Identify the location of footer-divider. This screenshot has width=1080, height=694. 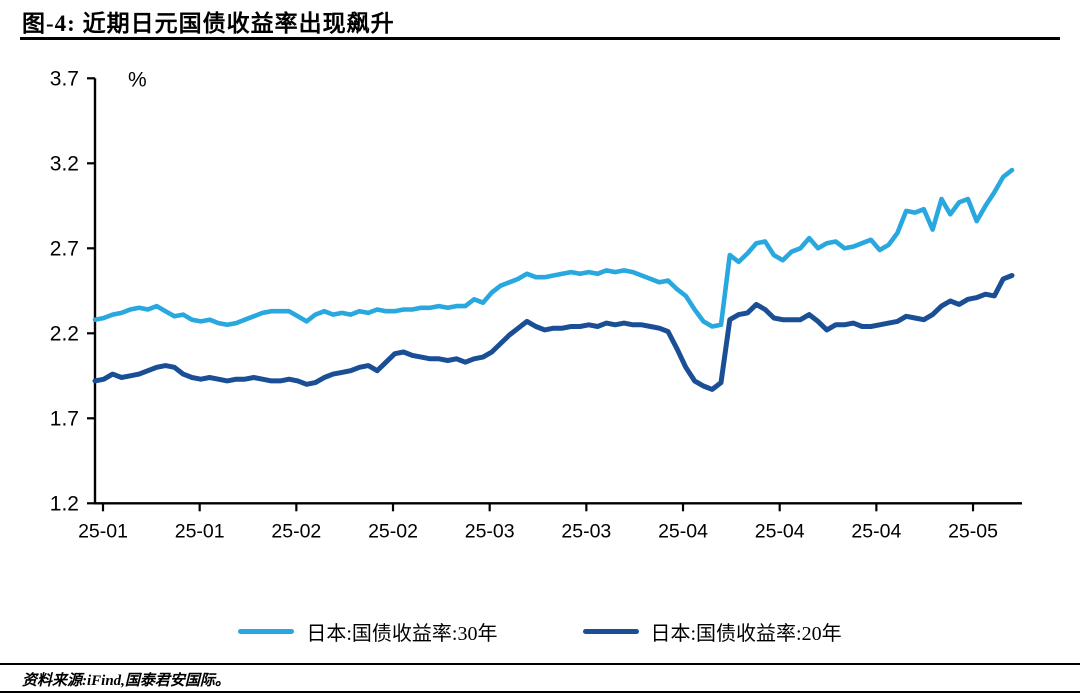
(540, 664).